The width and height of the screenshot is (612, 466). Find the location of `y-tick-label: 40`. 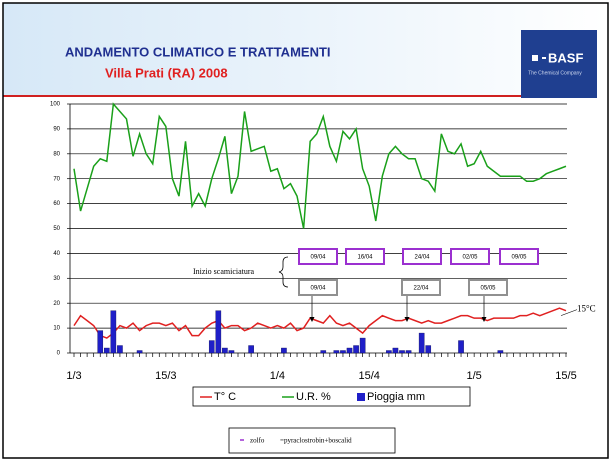

y-tick-label: 40 is located at coordinates (56, 254).